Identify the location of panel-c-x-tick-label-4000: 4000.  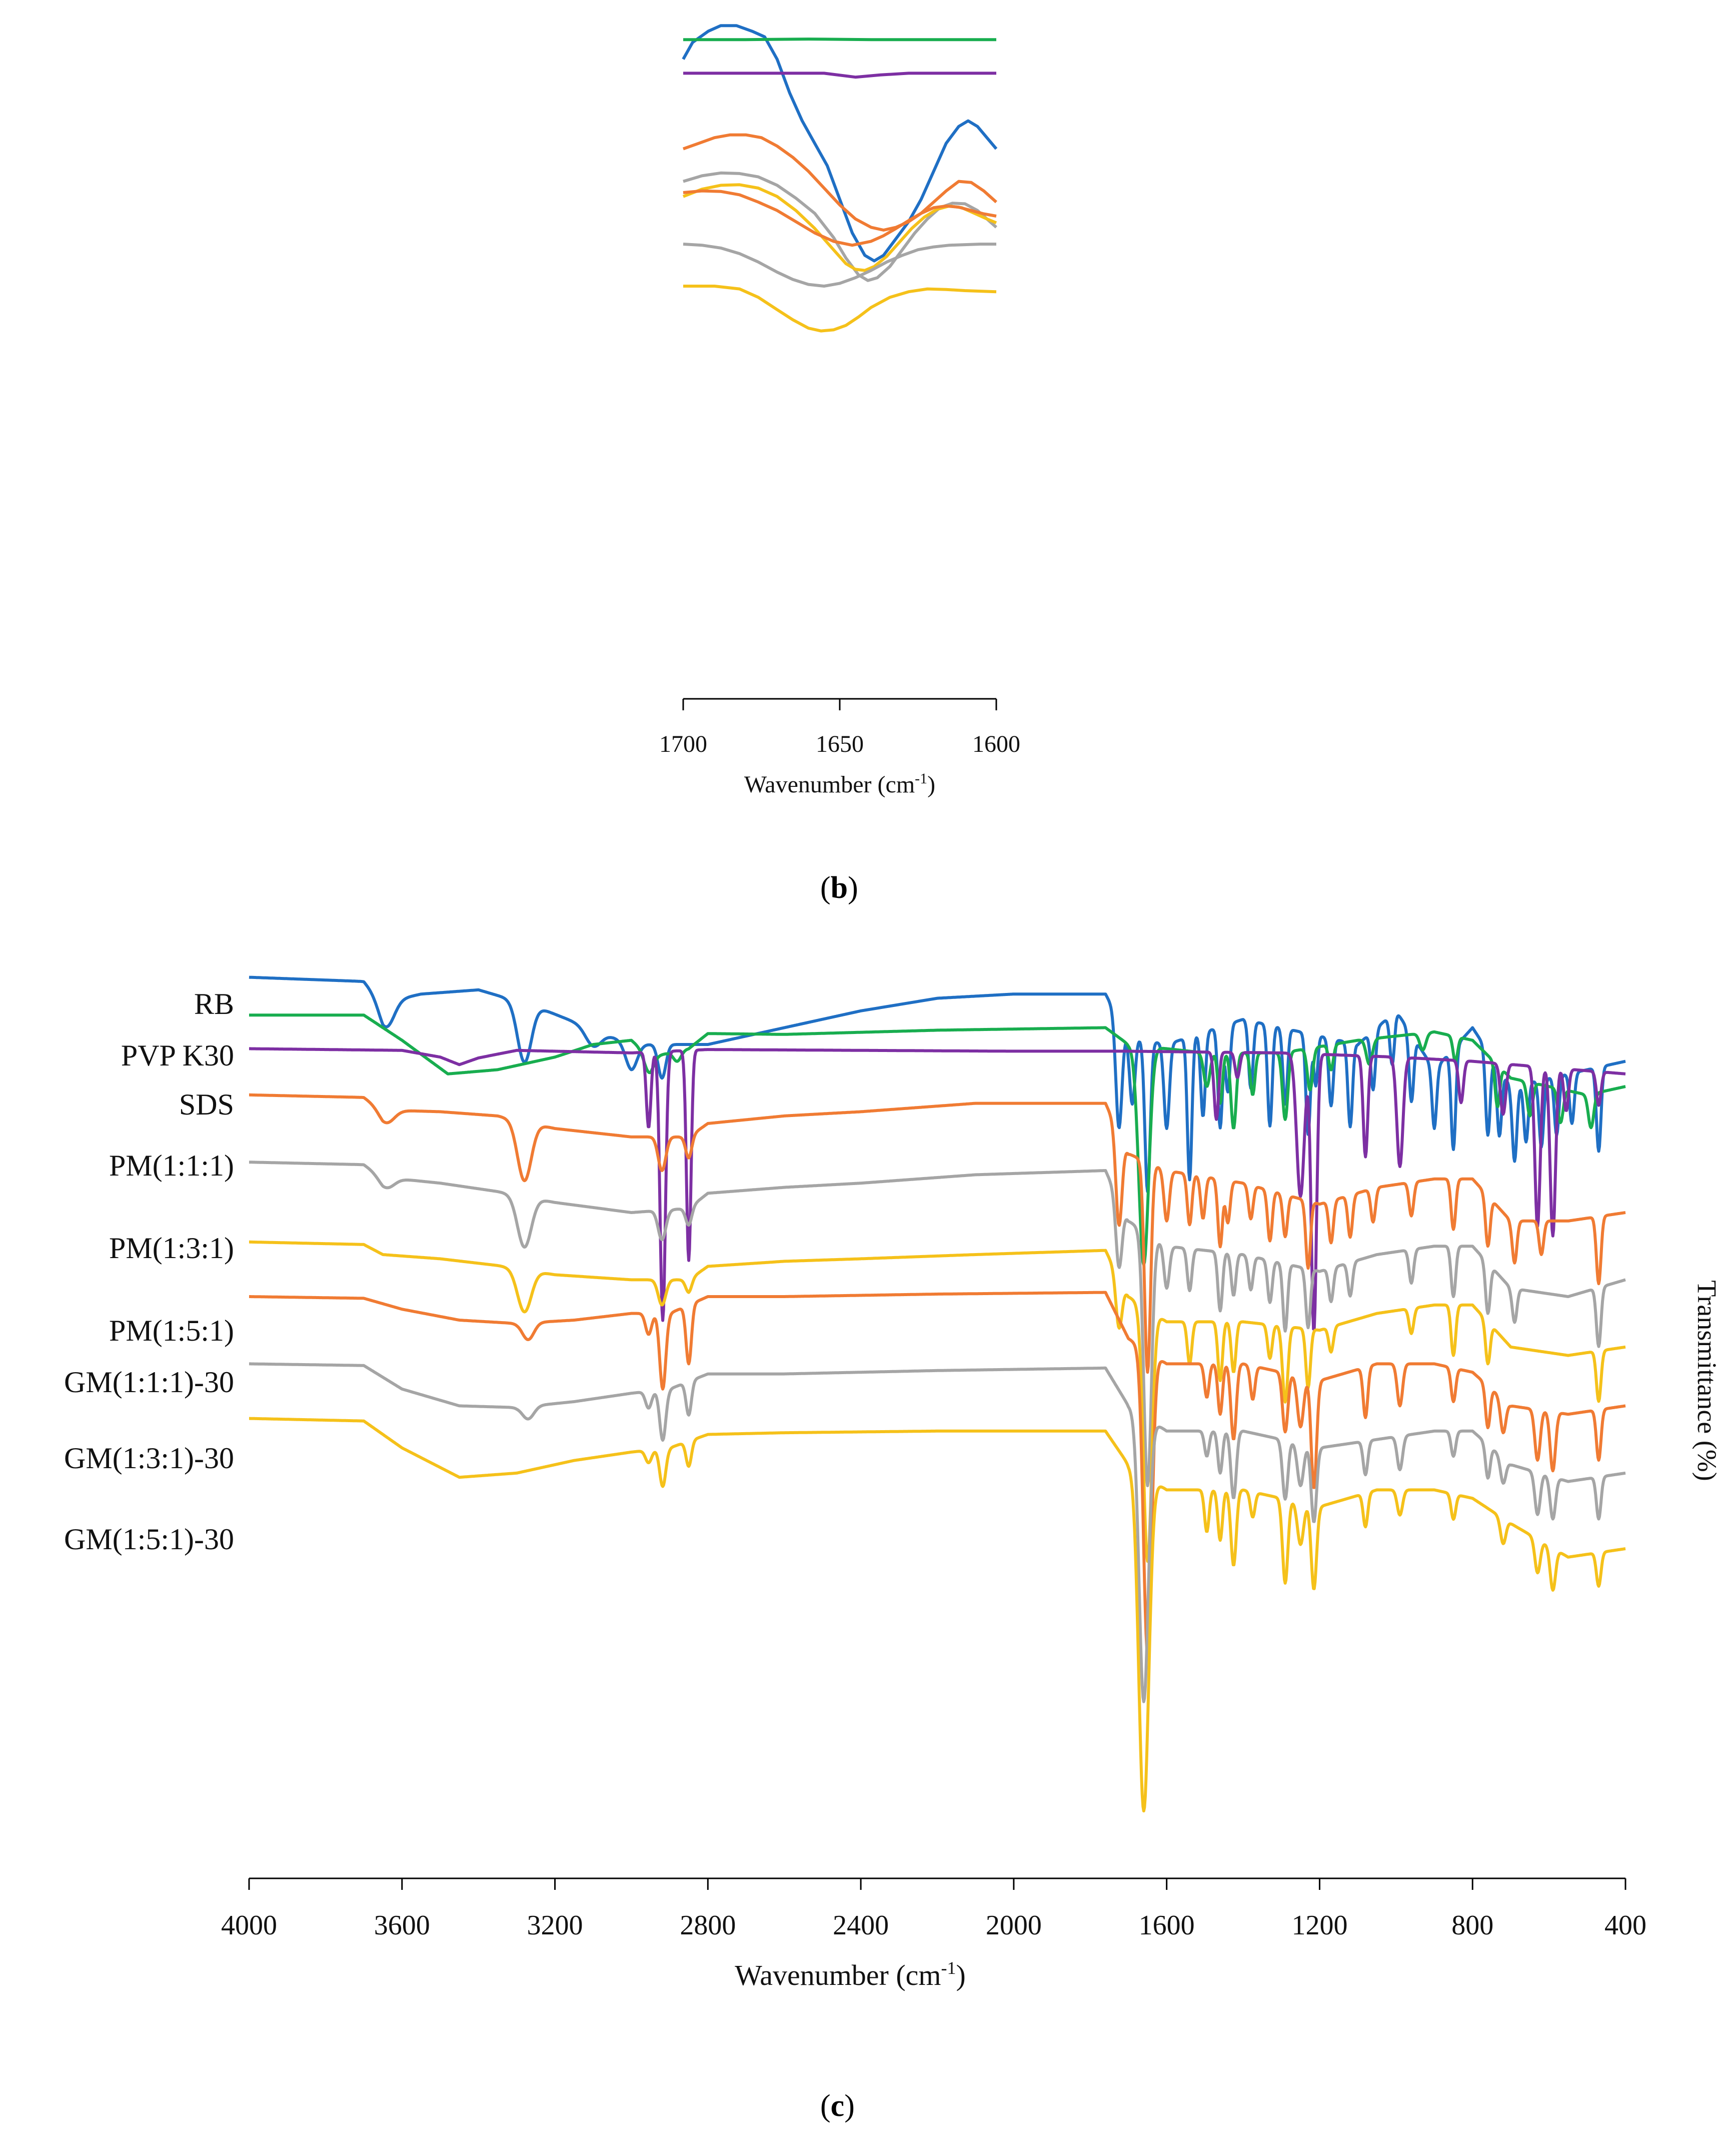
(249, 1925).